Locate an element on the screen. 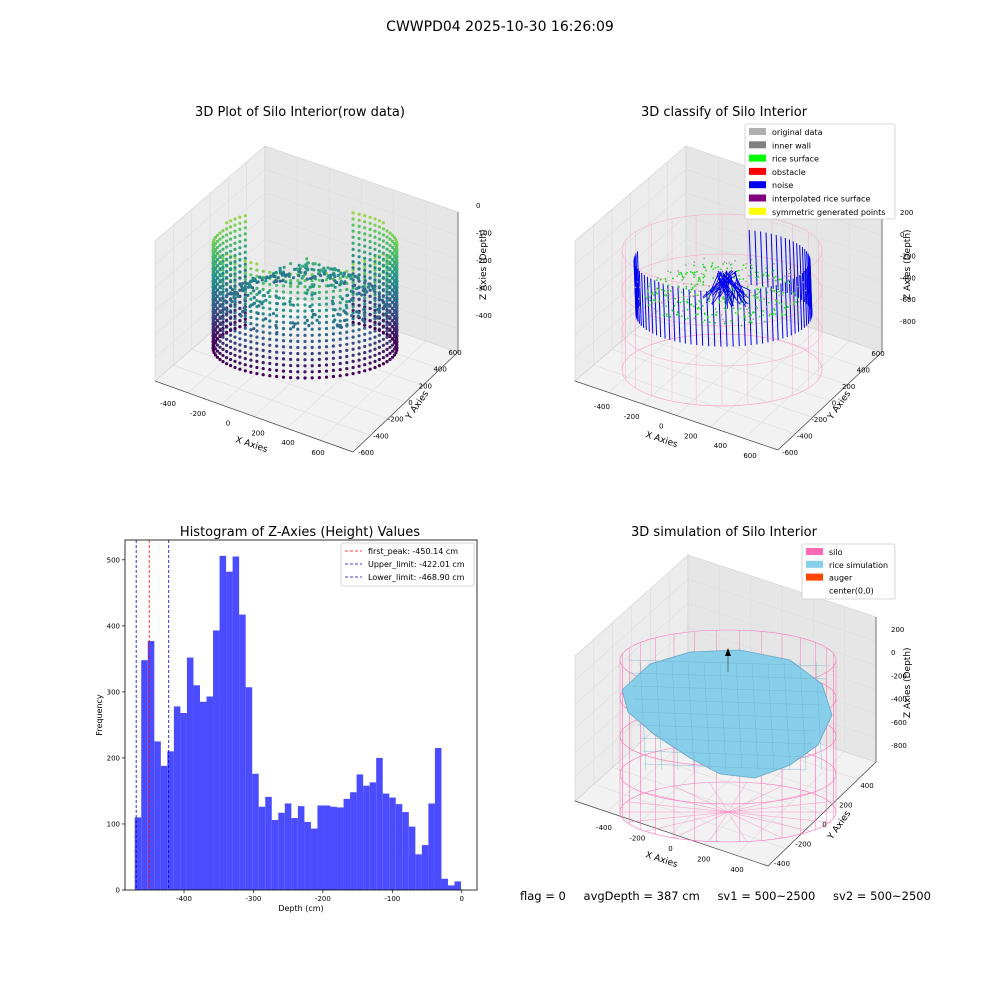 The image size is (1000, 1000). x-tick-label: -100 is located at coordinates (392, 899).